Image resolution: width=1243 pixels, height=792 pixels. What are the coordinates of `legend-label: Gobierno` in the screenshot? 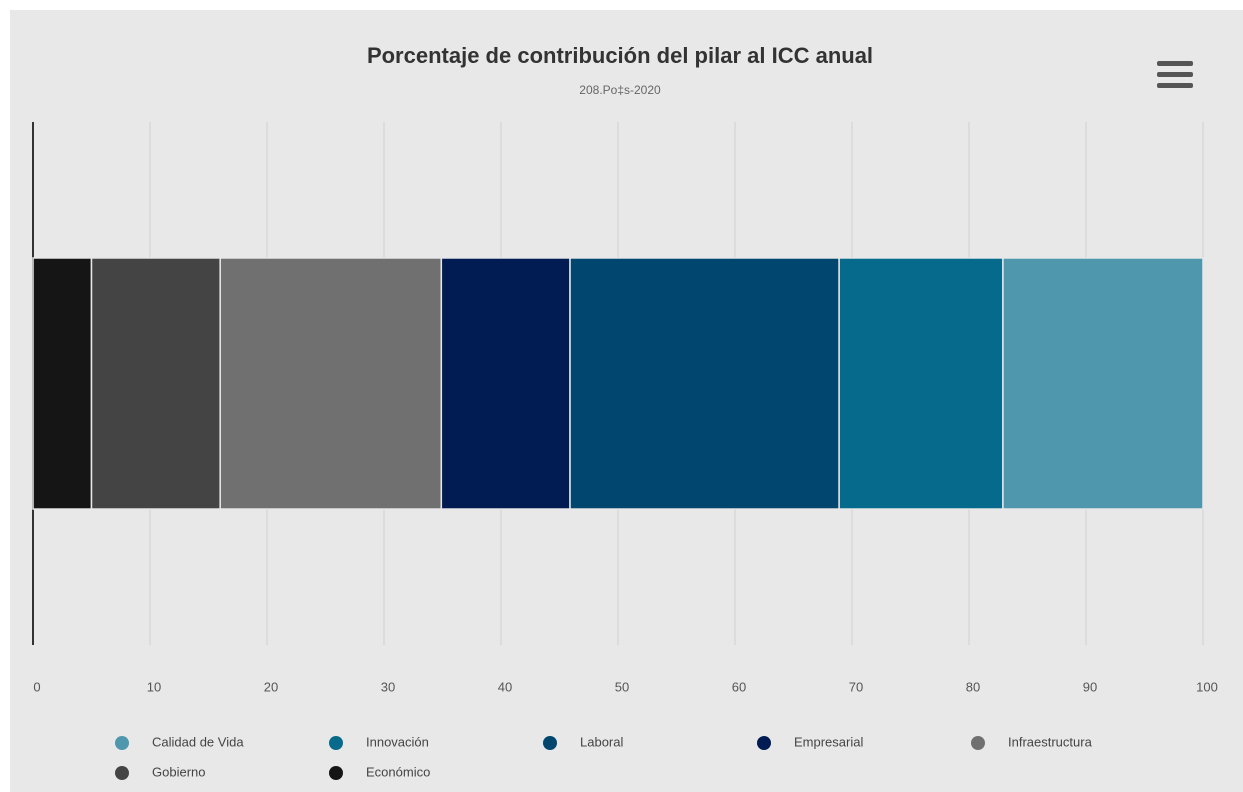 It's located at (178, 771).